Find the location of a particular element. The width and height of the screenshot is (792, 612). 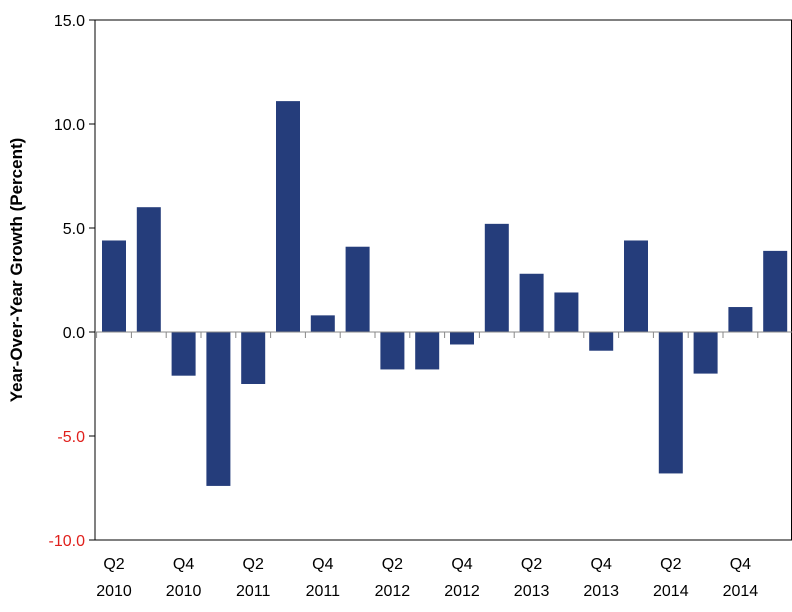

y-tick-label: 15.0 is located at coordinates (69, 21).